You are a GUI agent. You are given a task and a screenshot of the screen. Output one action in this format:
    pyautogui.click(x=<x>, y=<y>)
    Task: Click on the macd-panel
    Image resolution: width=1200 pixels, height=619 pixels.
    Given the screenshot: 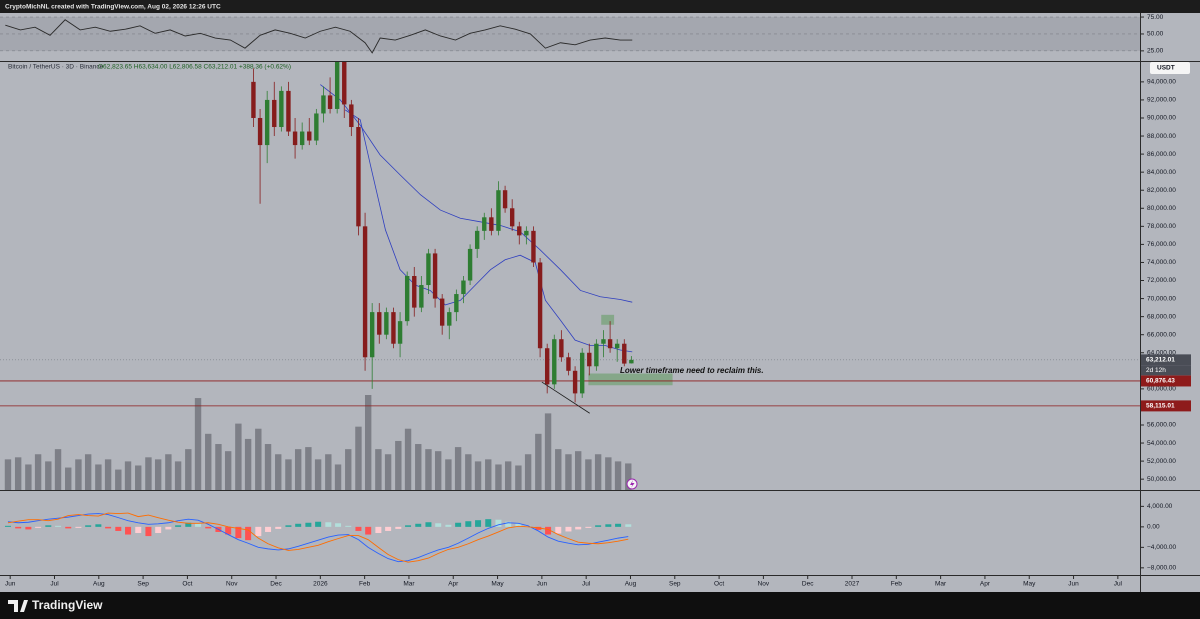 What is the action you would take?
    pyautogui.click(x=318, y=537)
    